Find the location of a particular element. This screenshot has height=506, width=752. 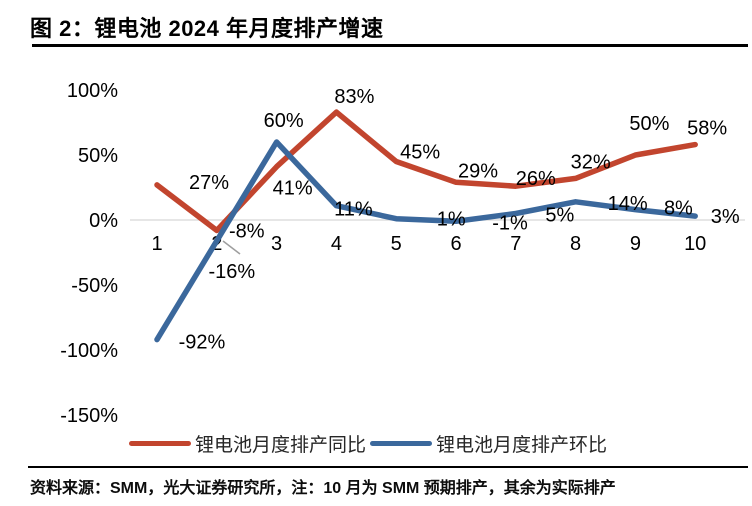

title-underline is located at coordinates (390, 45).